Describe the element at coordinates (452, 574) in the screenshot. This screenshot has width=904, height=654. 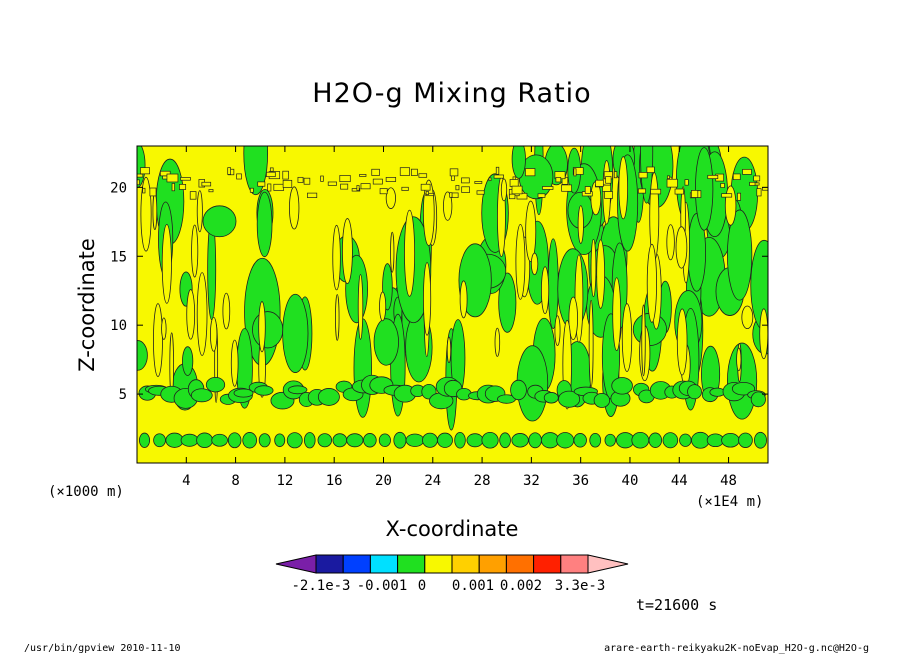
I see `colorbar: -2.1e-3 -0.001 0 0.001 0.002 3.3e-3` at that location.